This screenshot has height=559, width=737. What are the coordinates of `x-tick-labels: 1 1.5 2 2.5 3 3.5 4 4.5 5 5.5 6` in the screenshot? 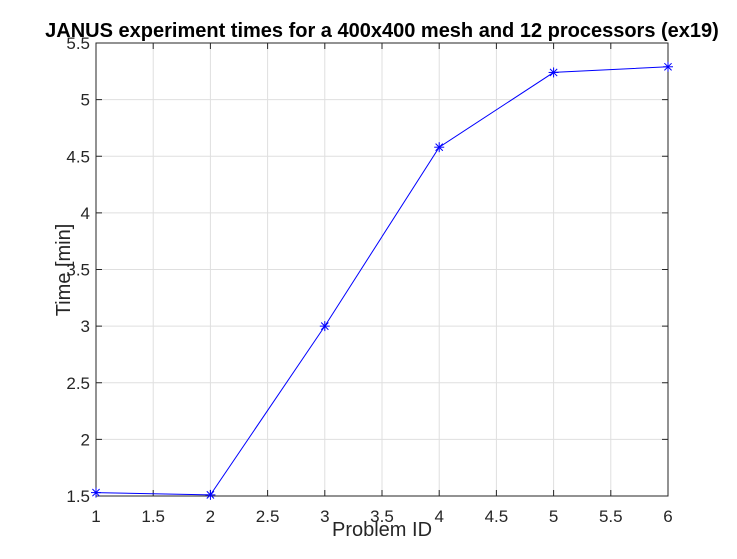 It's located at (381, 516).